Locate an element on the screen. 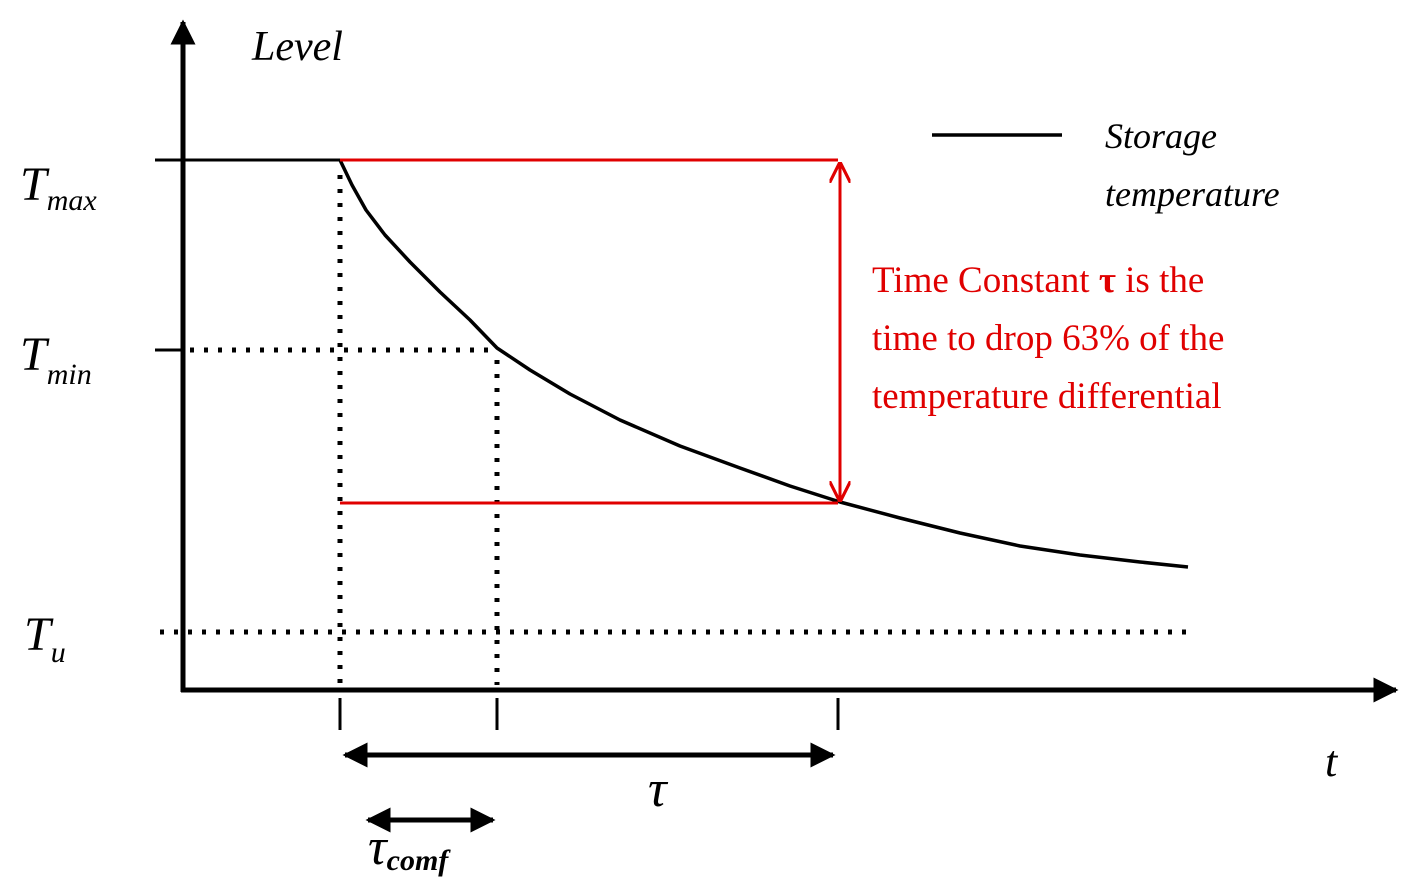  level-label: Tmin is located at coordinates (56, 359).